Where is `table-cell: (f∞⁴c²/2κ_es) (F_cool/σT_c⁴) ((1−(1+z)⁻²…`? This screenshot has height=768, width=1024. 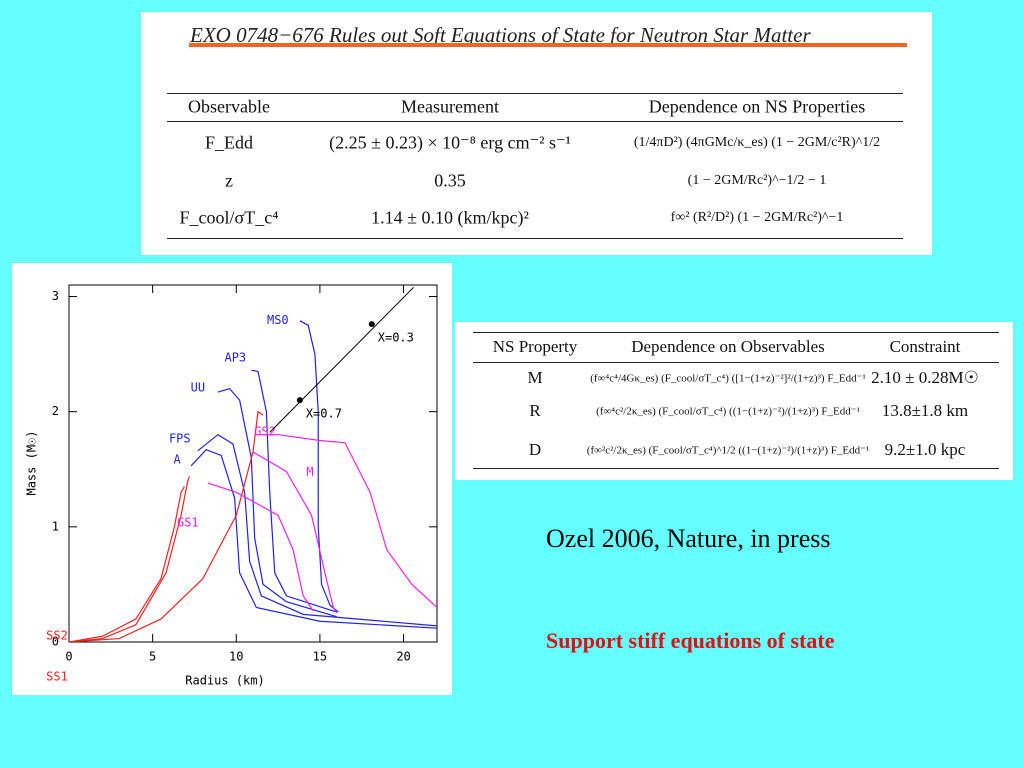
table-cell: (f∞⁴c²/2κ_es) (F_cool/σT_c⁴) ((1−(1+z)⁻²… is located at coordinates (728, 411).